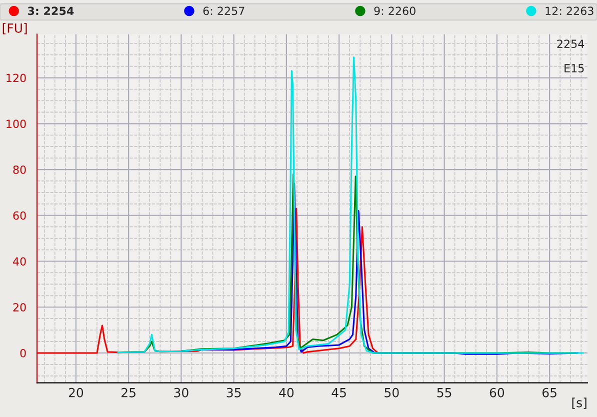  Describe the element at coordinates (129, 393) in the screenshot. I see `x-tick-label: 25` at that location.